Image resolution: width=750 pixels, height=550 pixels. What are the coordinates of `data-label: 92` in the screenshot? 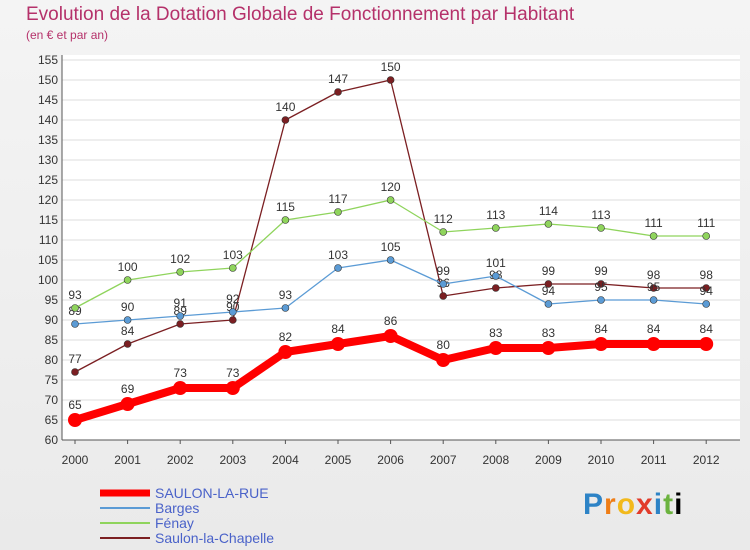 It's located at (233, 299).